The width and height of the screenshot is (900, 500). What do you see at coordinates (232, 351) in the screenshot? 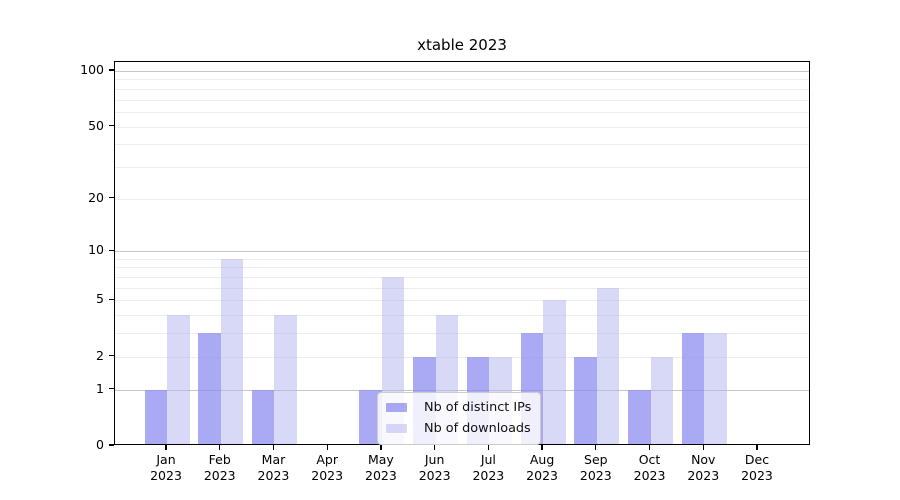
I see `bar-feb-downloads` at bounding box center [232, 351].